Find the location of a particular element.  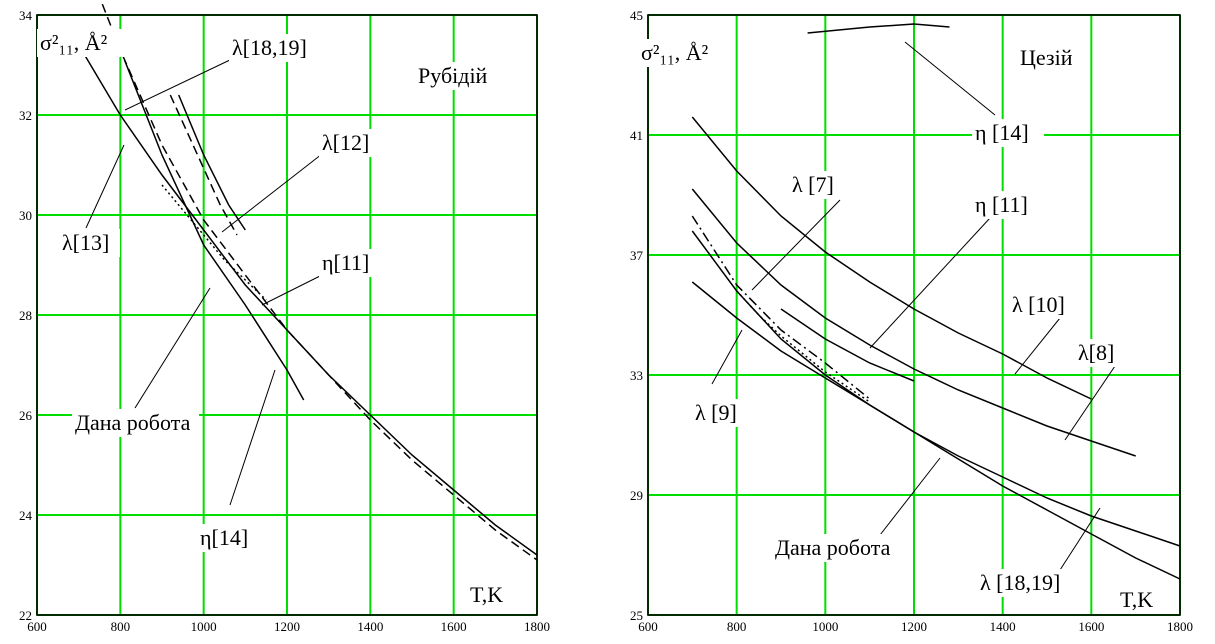

annotation-label: λ[18,19] is located at coordinates (269, 47).